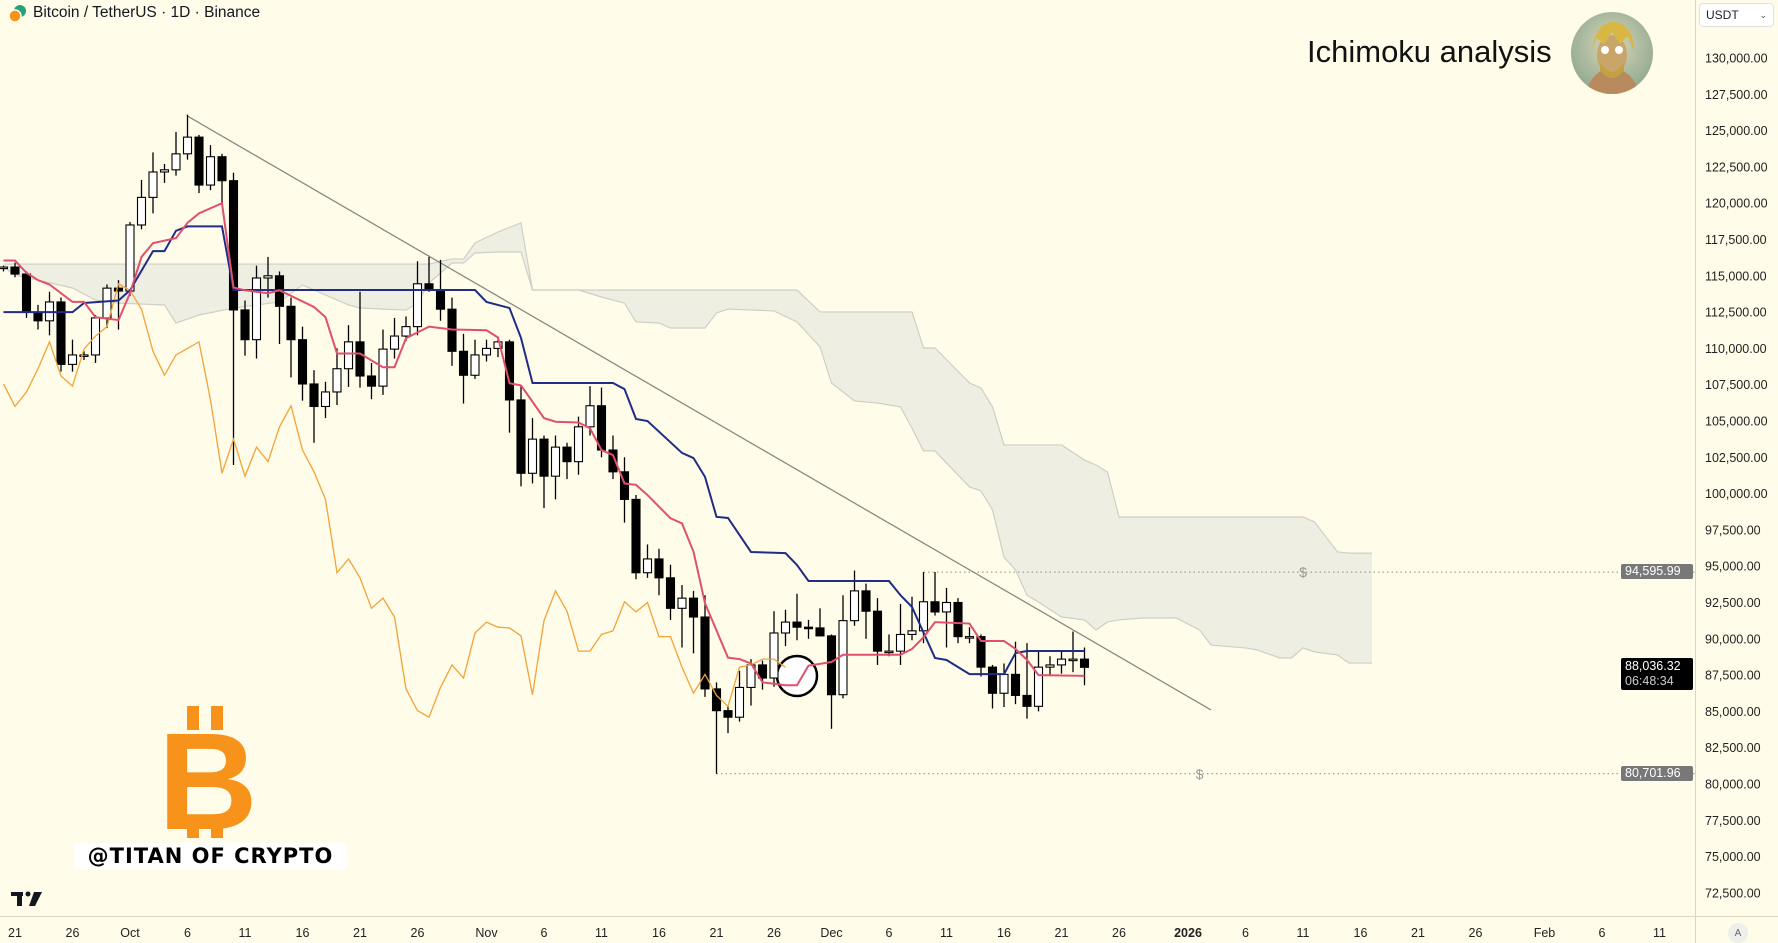 The image size is (1778, 943). What do you see at coordinates (134, 13) in the screenshot?
I see `symbol-header: Bitcoin / TetherUS · 1D · Binance` at bounding box center [134, 13].